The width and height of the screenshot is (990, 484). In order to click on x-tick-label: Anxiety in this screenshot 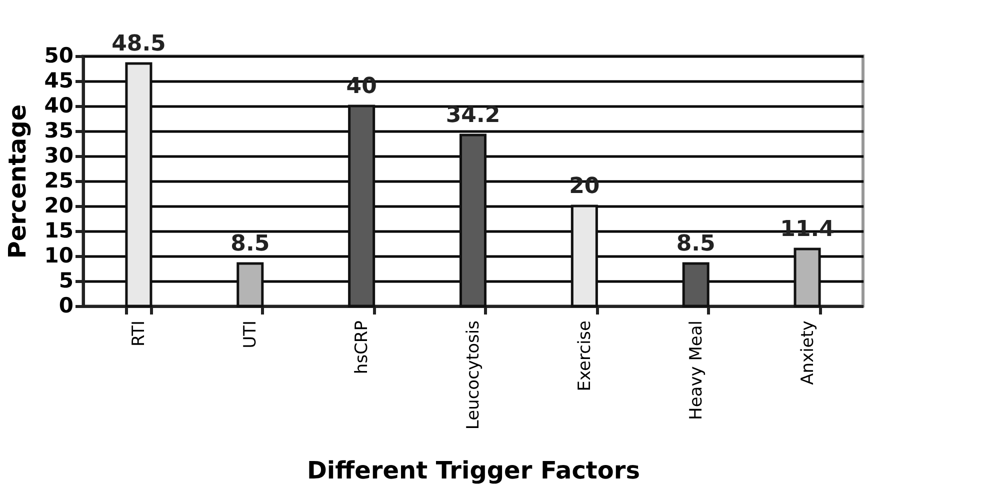, I will do `click(808, 352)`.